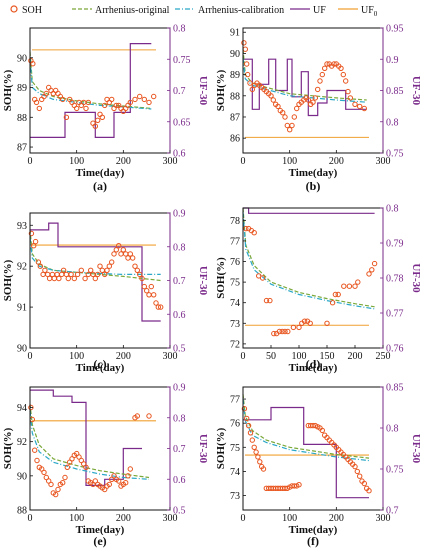  I want to click on y-tick-label: 89, so click(235, 75).